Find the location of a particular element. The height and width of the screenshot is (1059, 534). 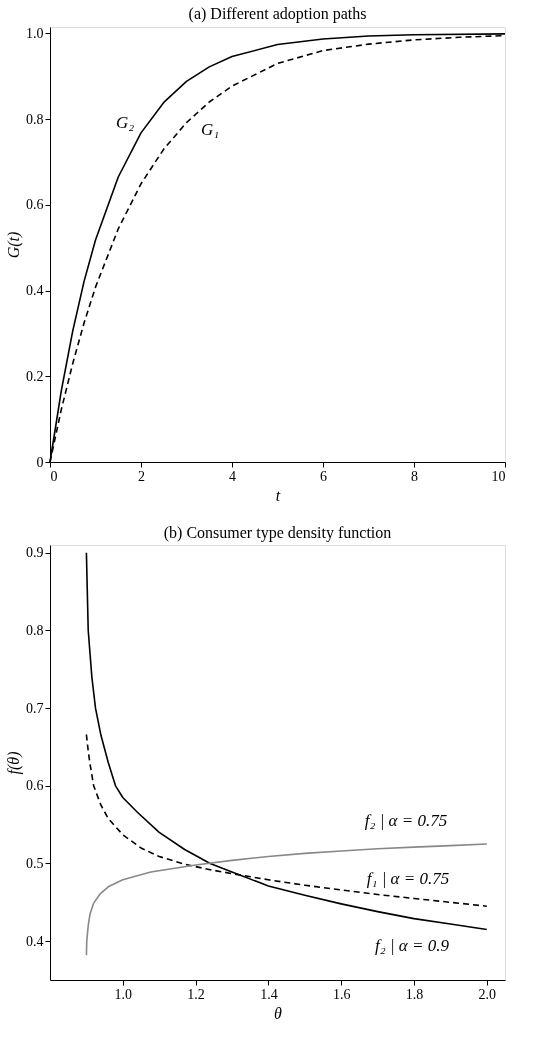

x-axis-title: θ is located at coordinates (278, 1013).